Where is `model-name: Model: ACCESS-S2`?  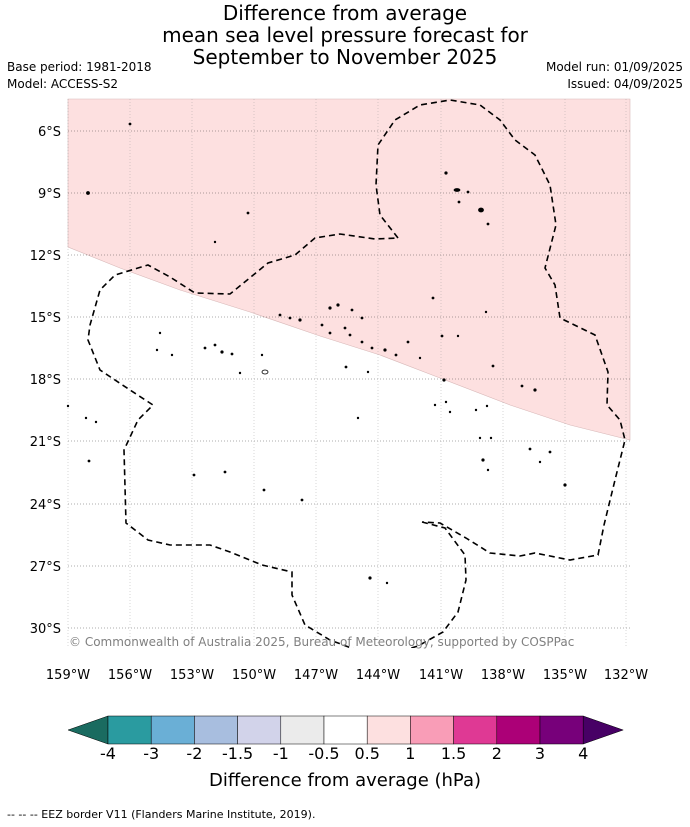
model-name: Model: ACCESS-S2 is located at coordinates (63, 84).